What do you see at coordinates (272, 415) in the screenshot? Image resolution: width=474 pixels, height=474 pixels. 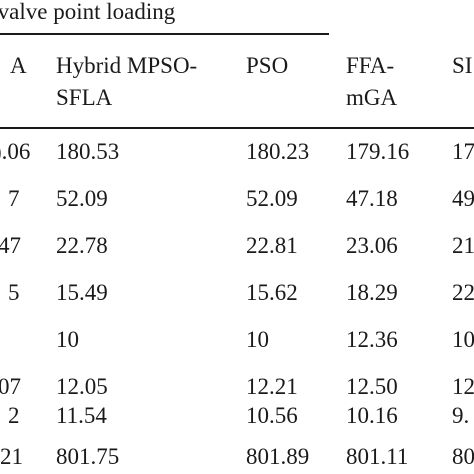 I see `table-cell: 10.56` at bounding box center [272, 415].